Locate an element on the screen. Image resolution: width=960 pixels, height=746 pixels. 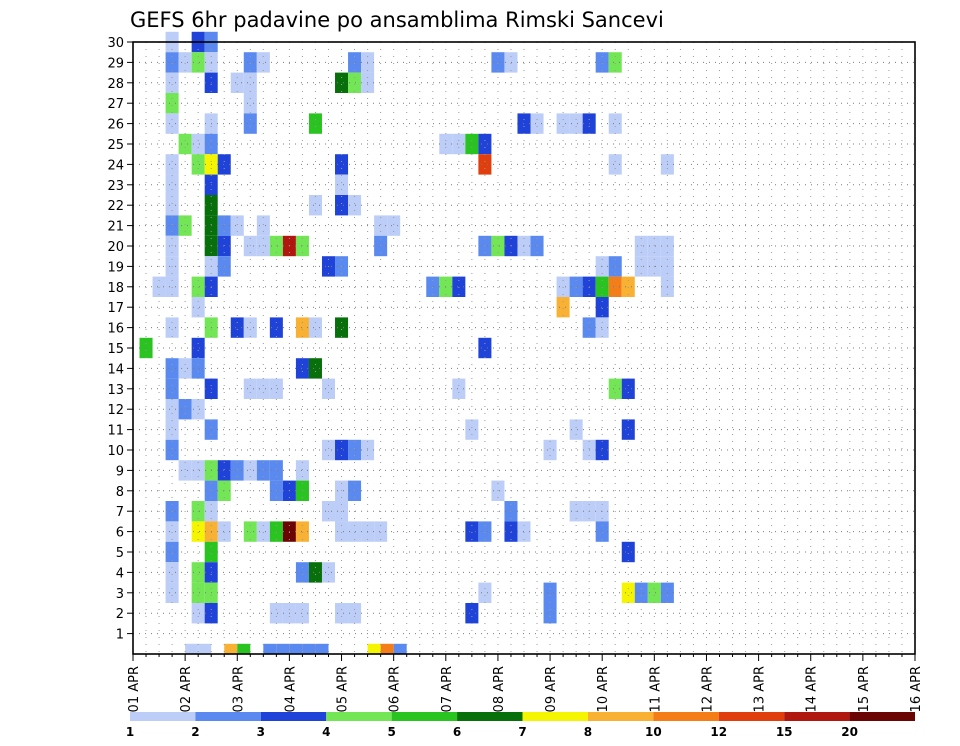
y-tick-label: 17 is located at coordinates (115, 308).